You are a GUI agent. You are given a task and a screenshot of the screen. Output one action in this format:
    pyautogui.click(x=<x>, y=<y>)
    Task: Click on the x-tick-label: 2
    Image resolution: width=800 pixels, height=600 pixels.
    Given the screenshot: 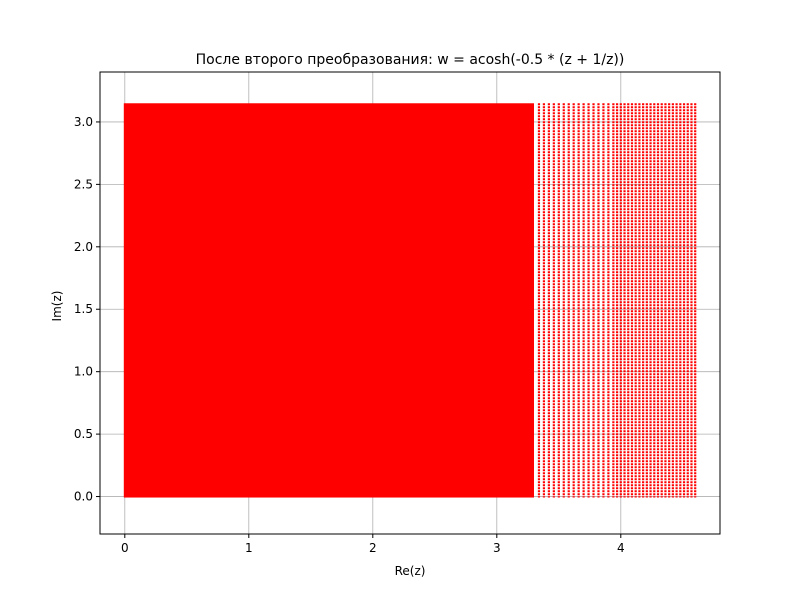 What is the action you would take?
    pyautogui.click(x=373, y=548)
    